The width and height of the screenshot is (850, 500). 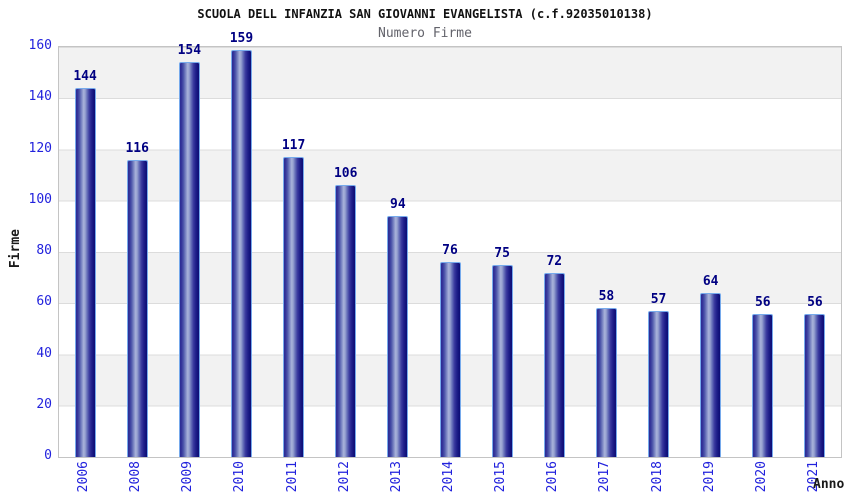 I want to click on x-tick-label-text: 2018, so click(x=657, y=477).